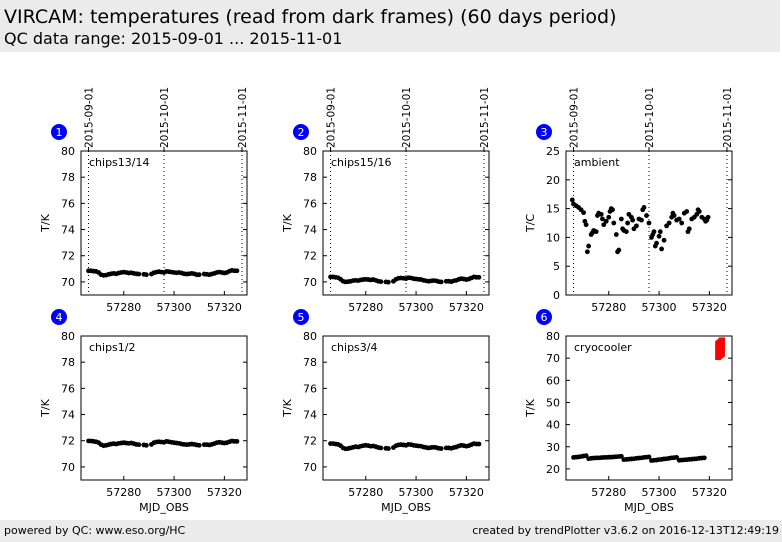 This screenshot has height=542, width=782. I want to click on highlight-point, so click(720, 353).